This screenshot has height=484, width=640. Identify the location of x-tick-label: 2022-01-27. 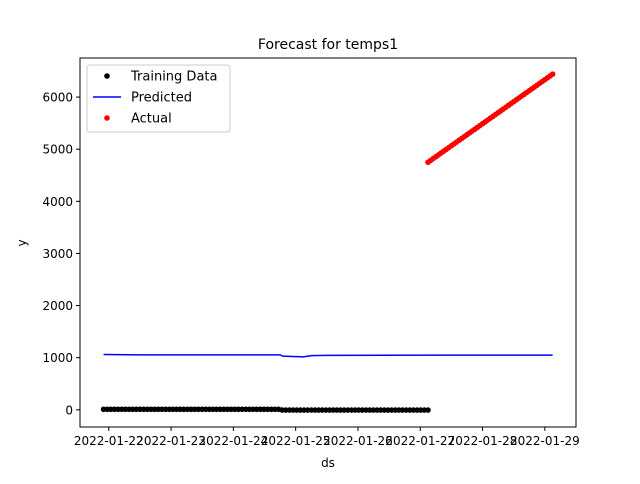
(420, 441).